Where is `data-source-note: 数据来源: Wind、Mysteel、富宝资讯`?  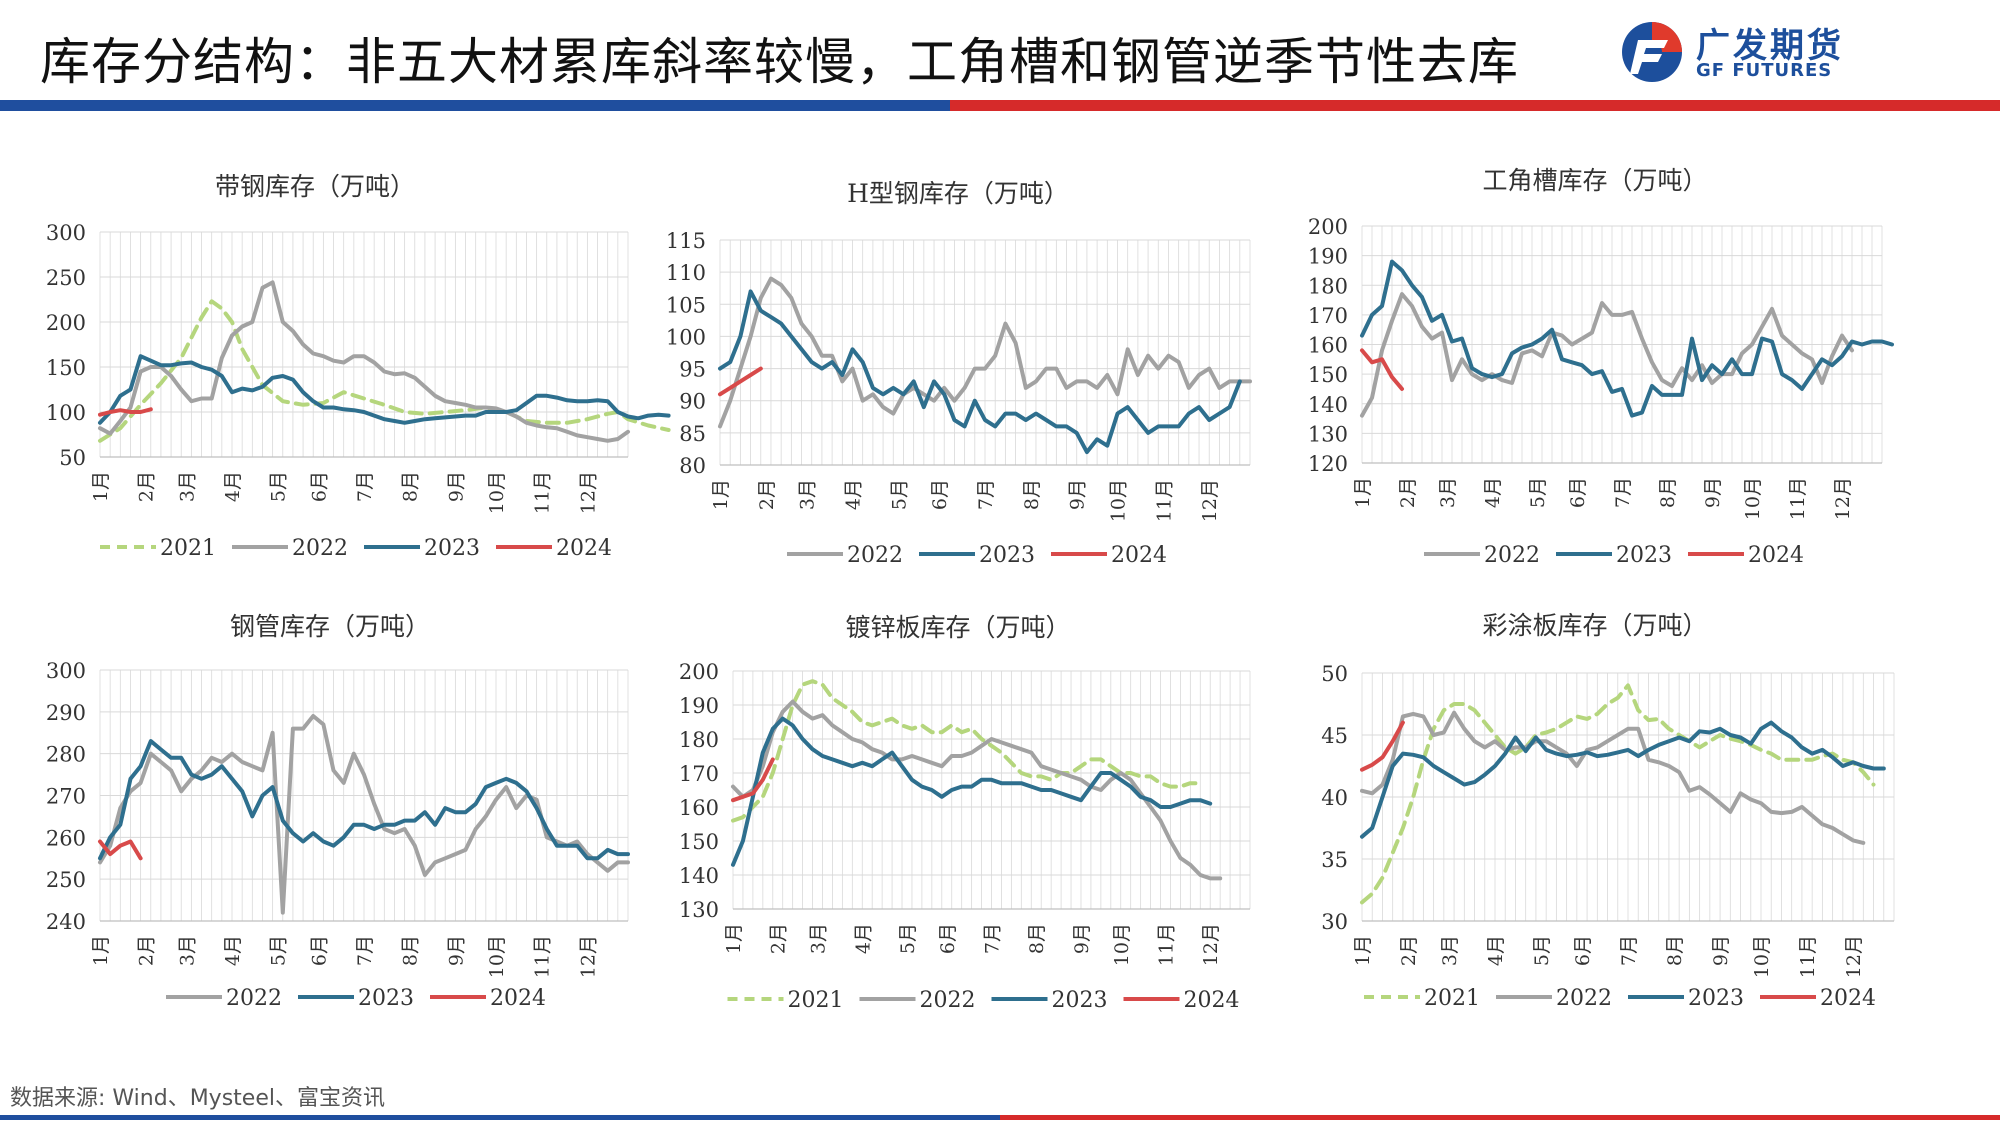
data-source-note: 数据来源: Wind、Mysteel、富宝资讯 is located at coordinates (197, 1098).